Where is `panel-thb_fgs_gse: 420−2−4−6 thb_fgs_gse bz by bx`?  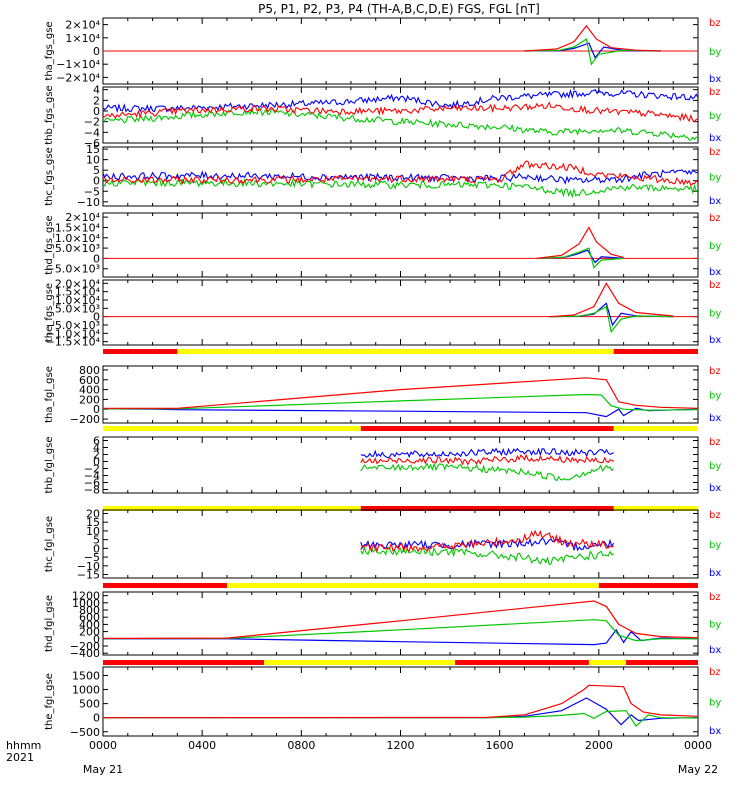 panel-thb_fgs_gse: 420−2−4−6 thb_fgs_gse bz by bx is located at coordinates (382, 117).